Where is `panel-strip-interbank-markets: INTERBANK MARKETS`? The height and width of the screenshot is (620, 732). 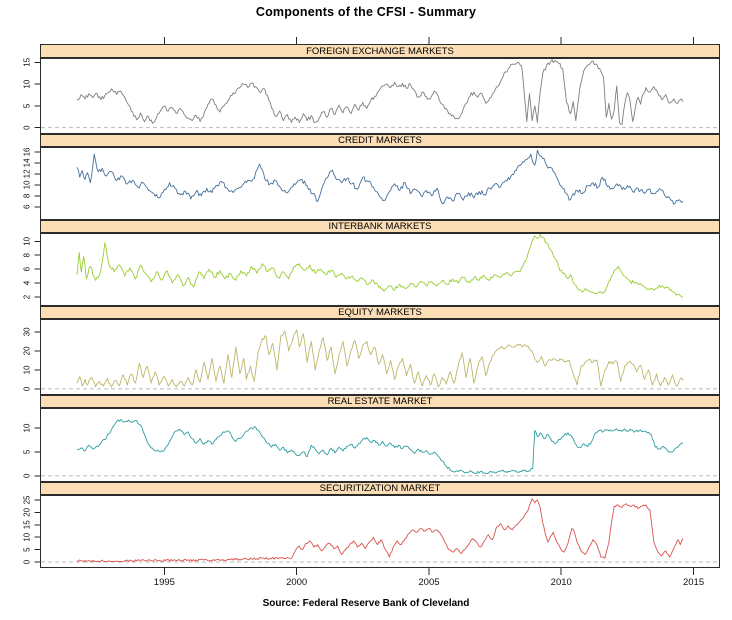
panel-strip-interbank-markets: INTERBANK MARKETS is located at coordinates (380, 226).